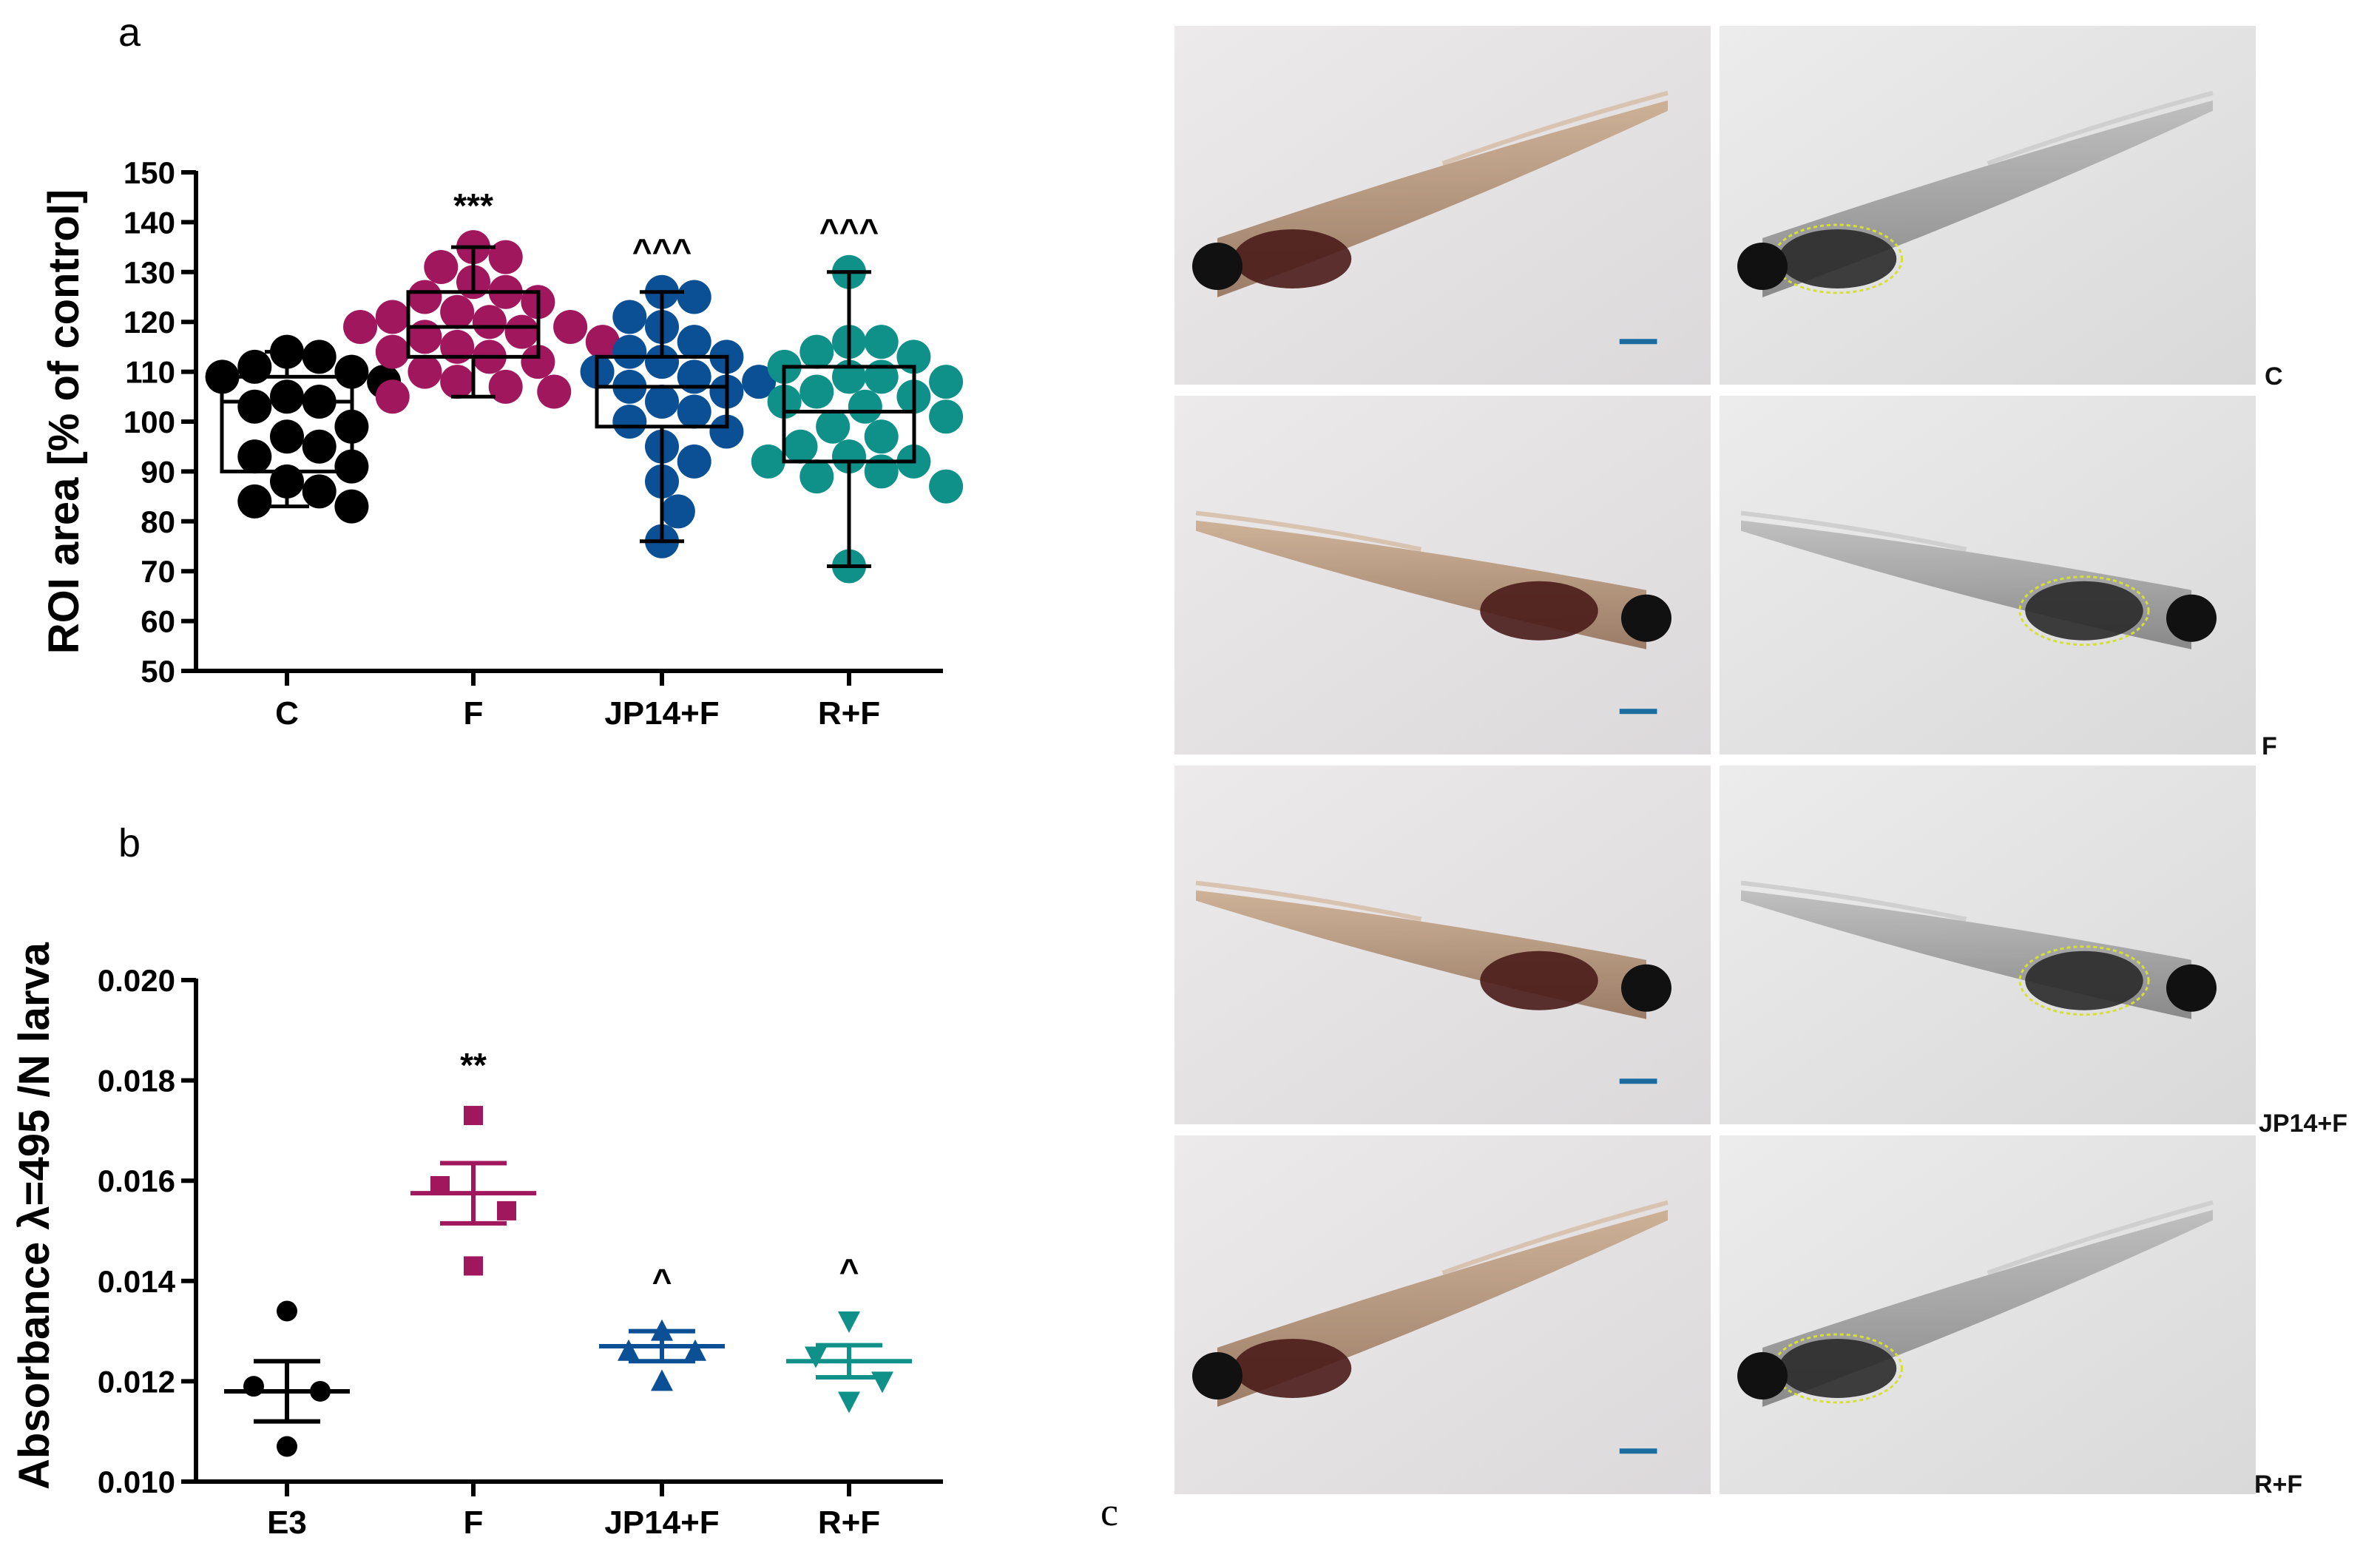 Image resolution: width=2380 pixels, height=1560 pixels. Describe the element at coordinates (474, 1065) in the screenshot. I see `chart-b-significance-label: **` at that location.